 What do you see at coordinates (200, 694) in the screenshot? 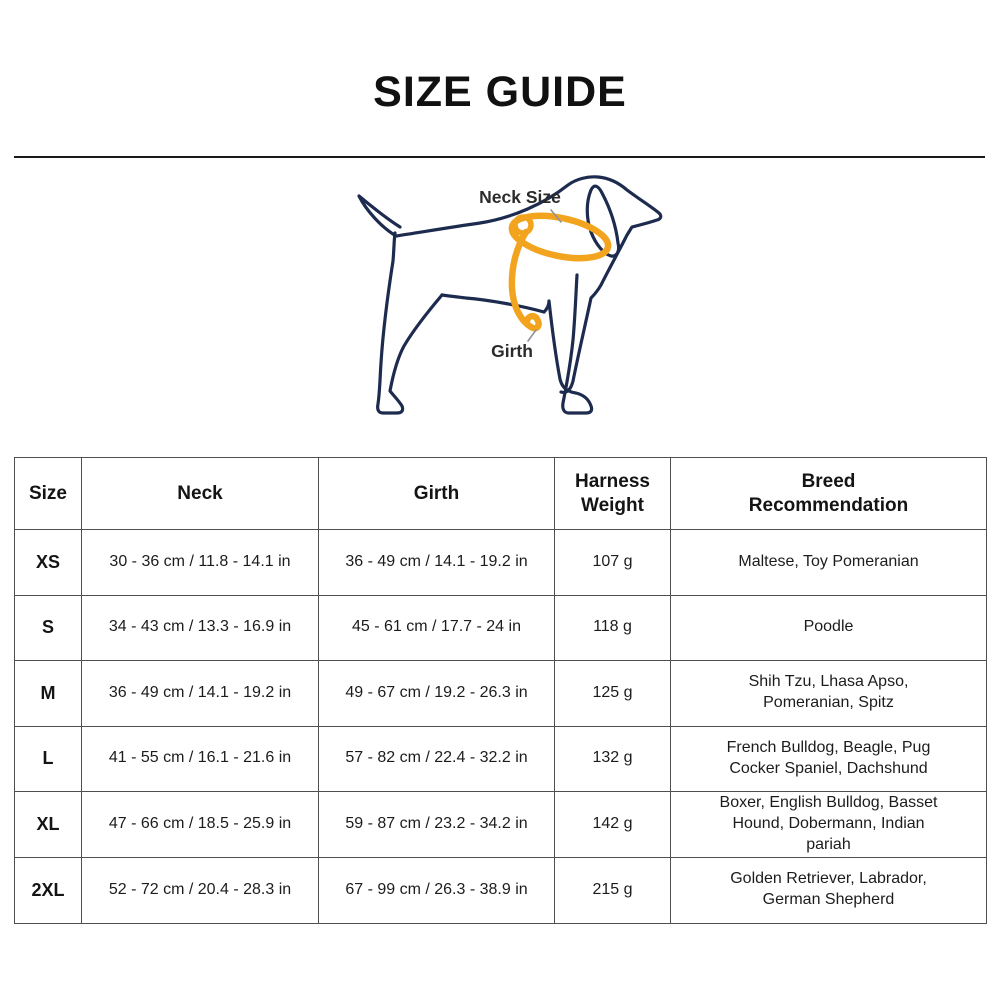
I see `row-m-neck: 36 - 49 cm / 14.1 - 19.2 in` at bounding box center [200, 694].